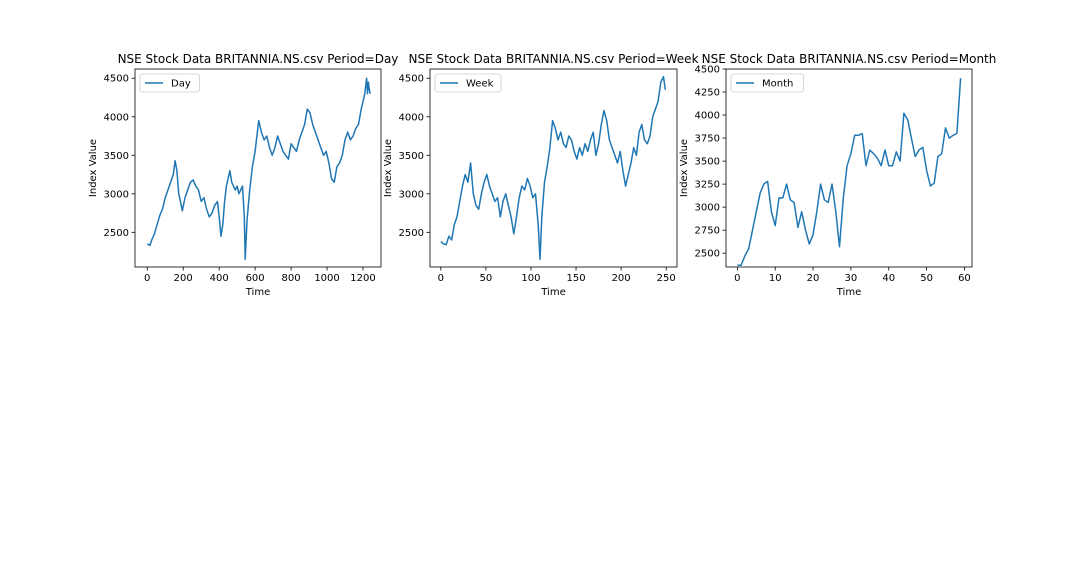 Image resolution: width=1080 pixels, height=576 pixels. I want to click on x-tick-label: 400, so click(219, 278).